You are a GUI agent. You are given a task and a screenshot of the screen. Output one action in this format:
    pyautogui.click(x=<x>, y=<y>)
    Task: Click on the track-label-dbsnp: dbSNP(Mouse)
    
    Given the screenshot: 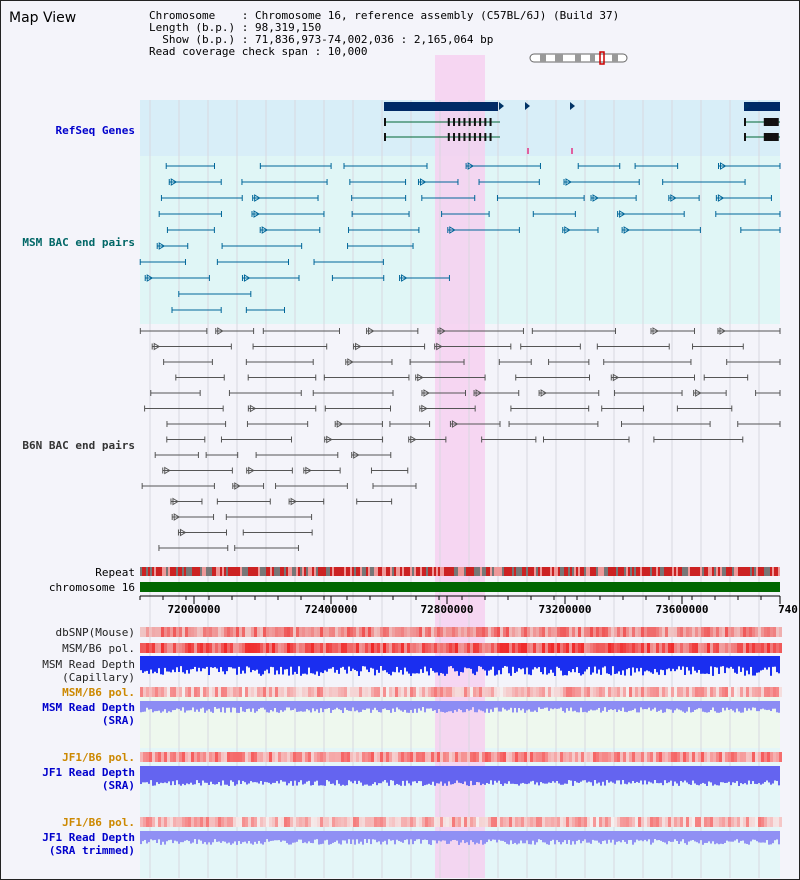 What is the action you would take?
    pyautogui.click(x=95, y=632)
    